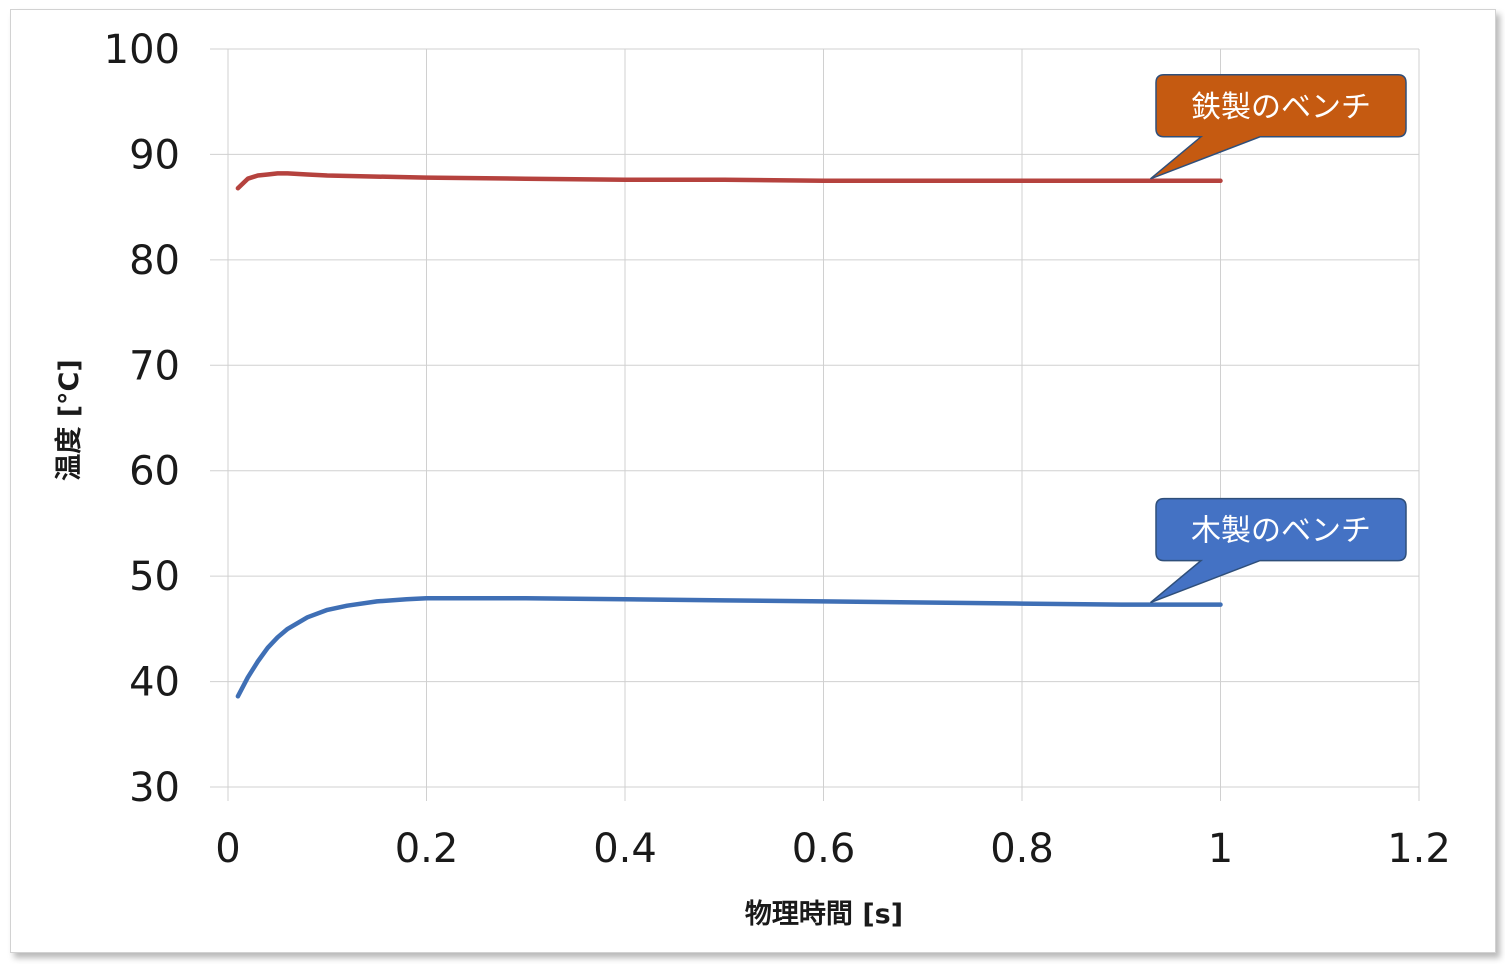 The width and height of the screenshot is (1505, 964). I want to click on x-tick-label: 0, so click(227, 849).